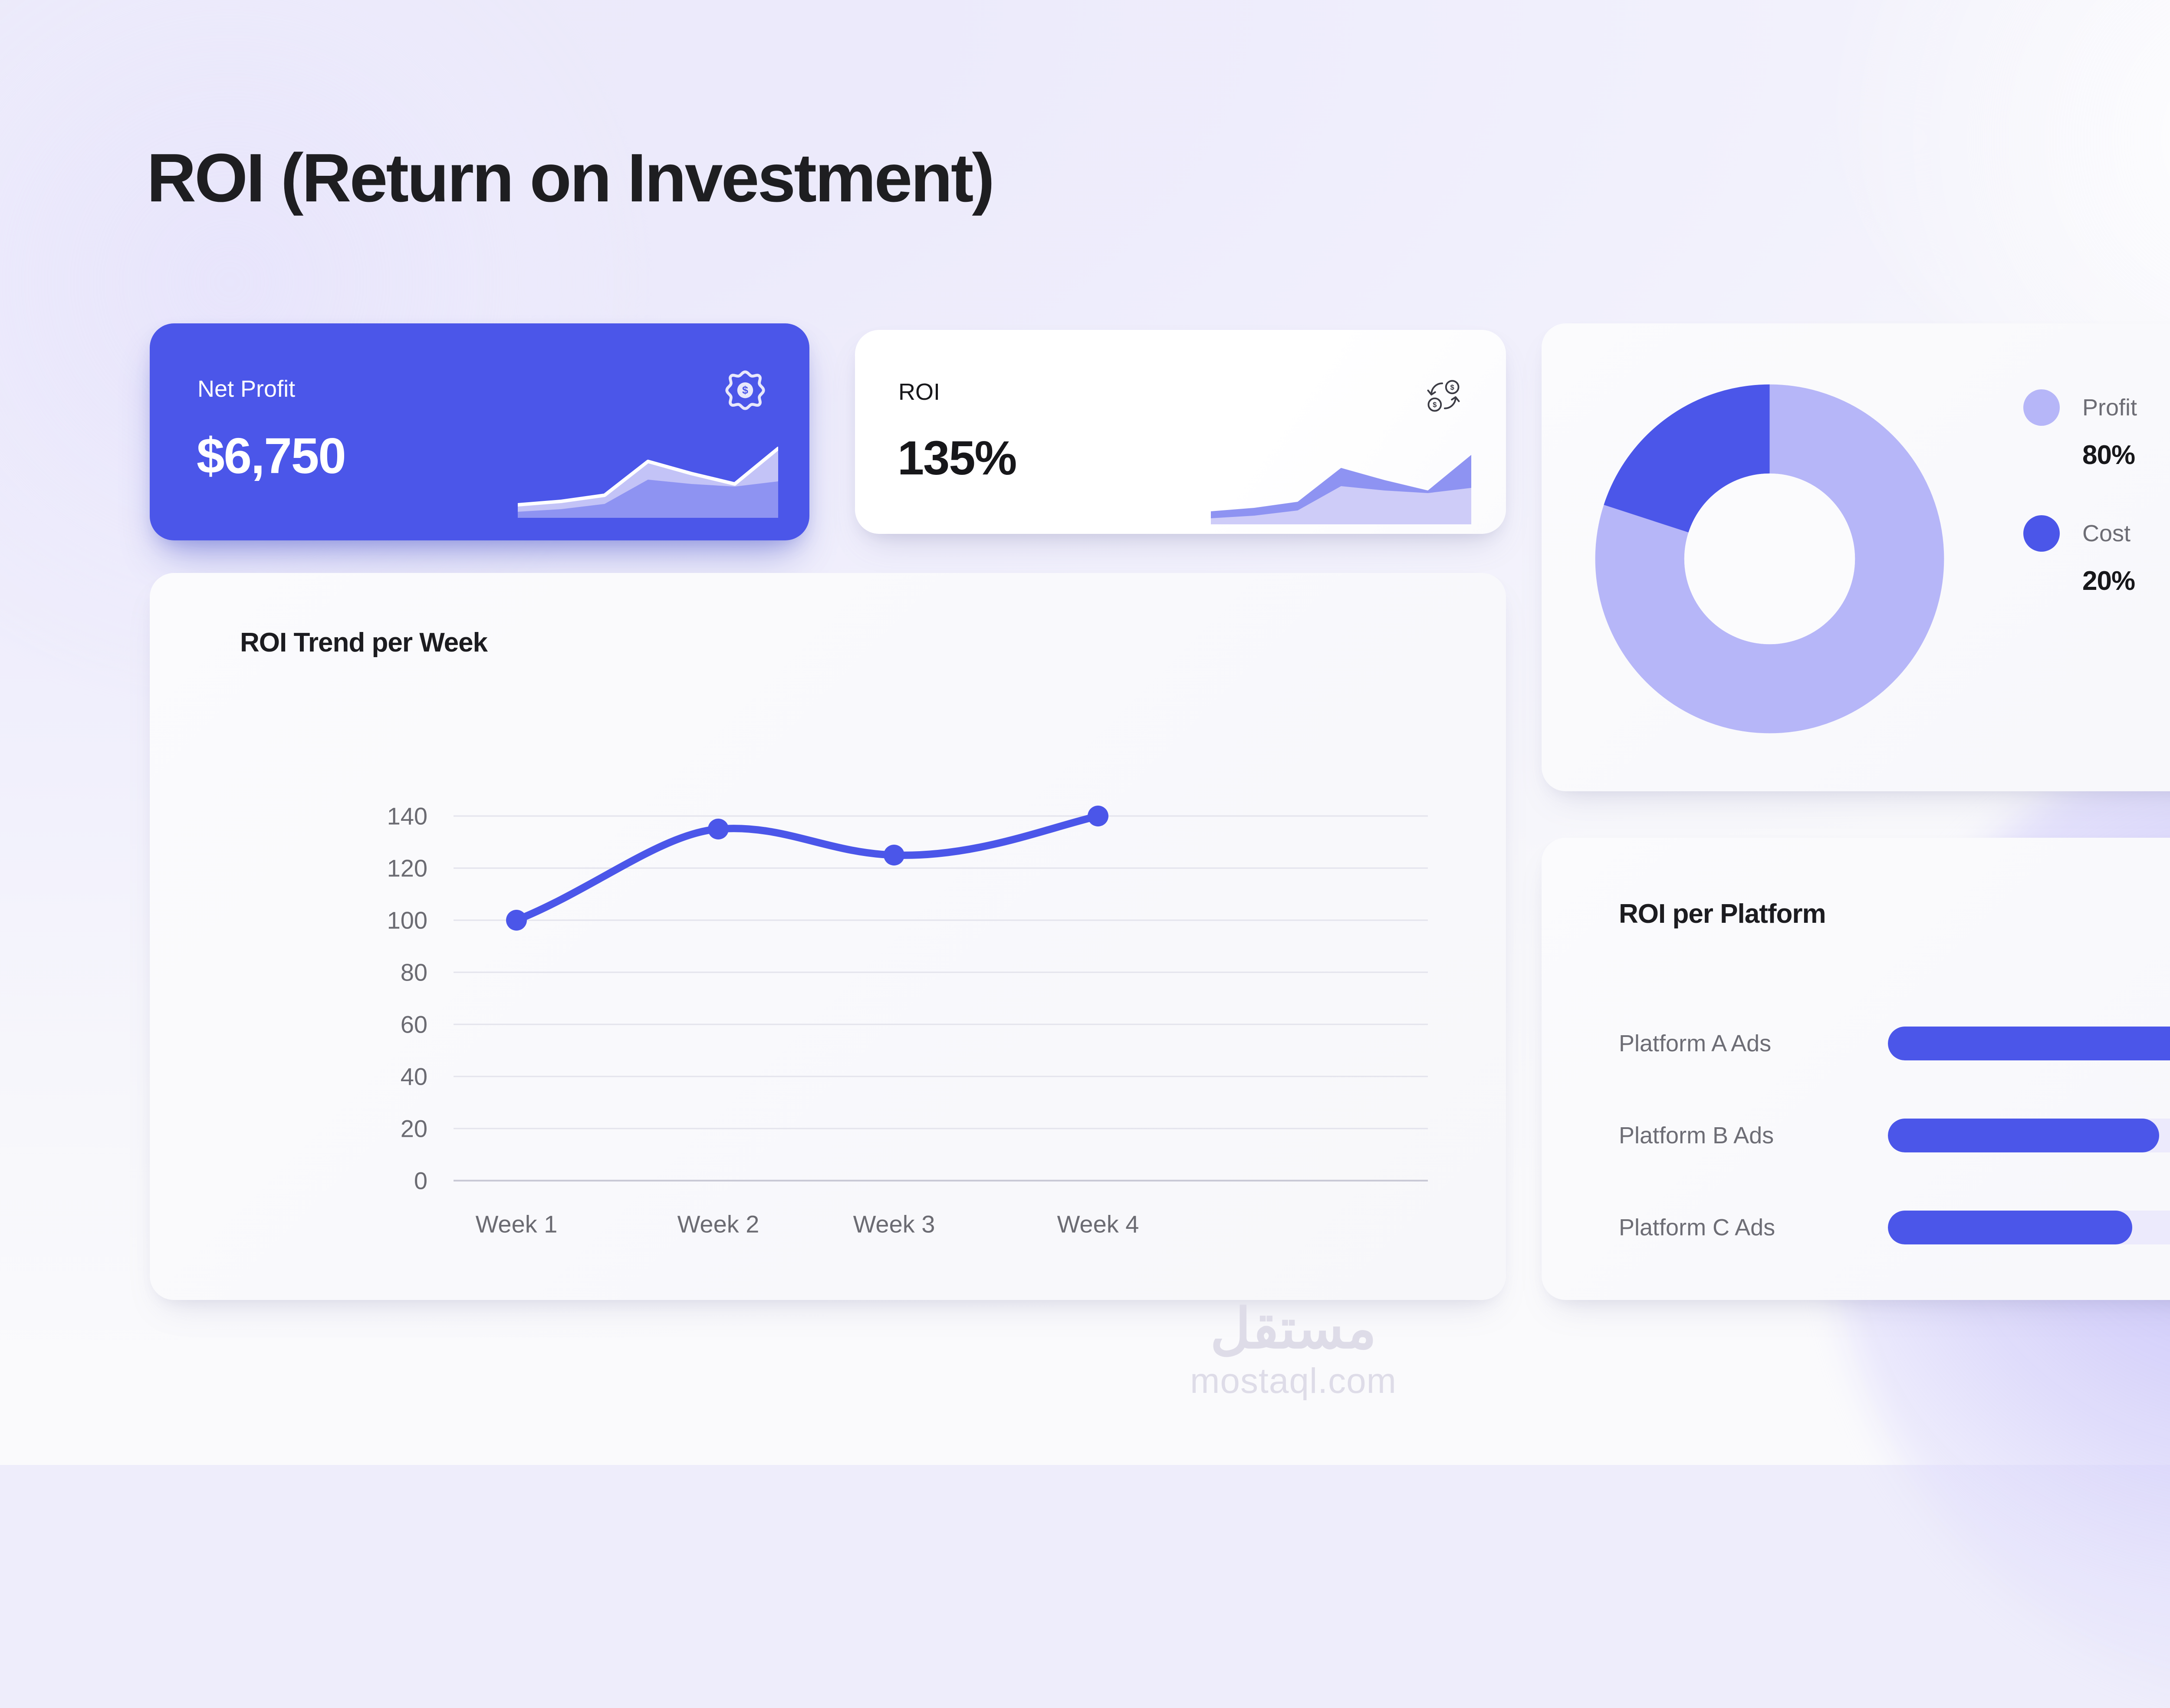 This screenshot has width=2170, height=1708. Describe the element at coordinates (2041, 533) in the screenshot. I see `legend-swatch-cost` at that location.